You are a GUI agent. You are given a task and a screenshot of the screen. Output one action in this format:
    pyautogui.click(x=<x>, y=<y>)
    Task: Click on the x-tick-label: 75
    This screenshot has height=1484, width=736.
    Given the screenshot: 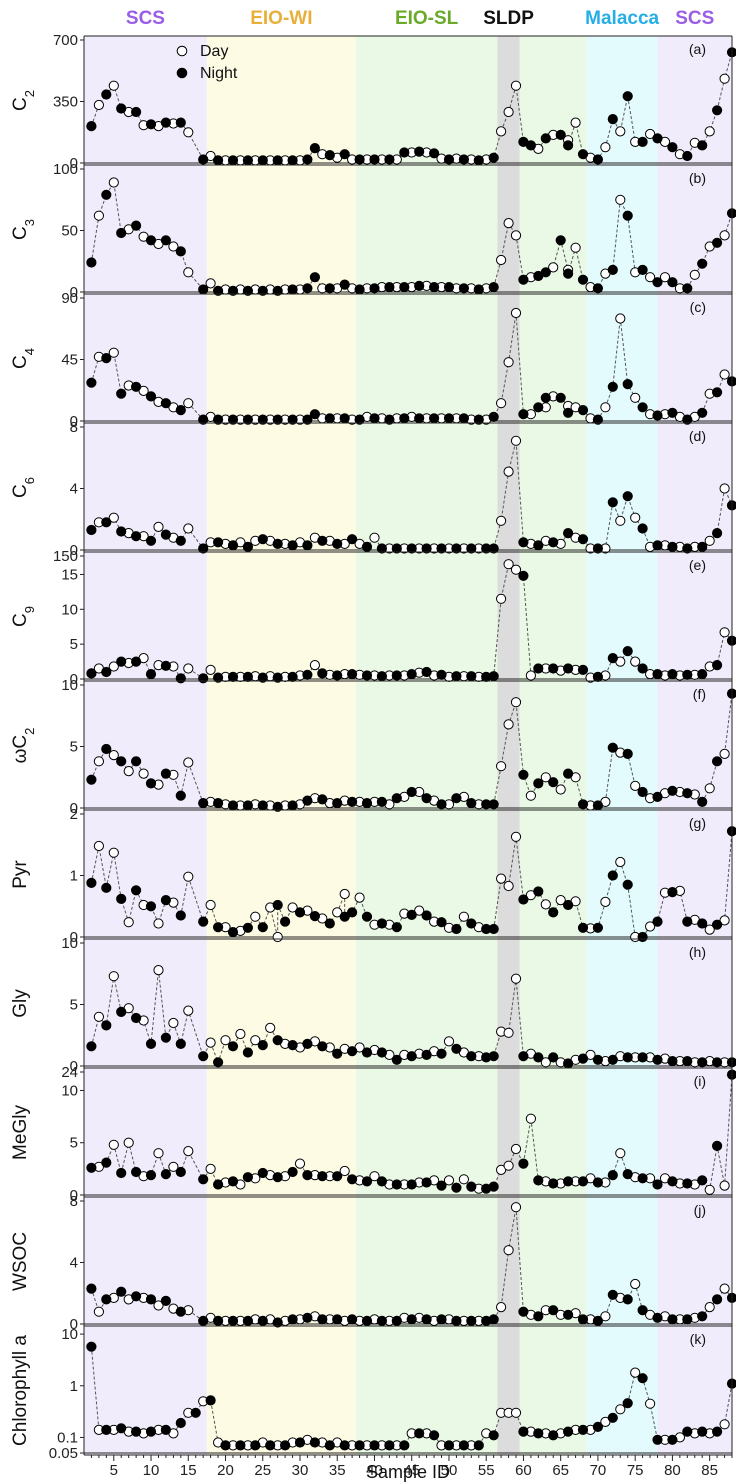 What is the action you would take?
    pyautogui.click(x=635, y=1470)
    